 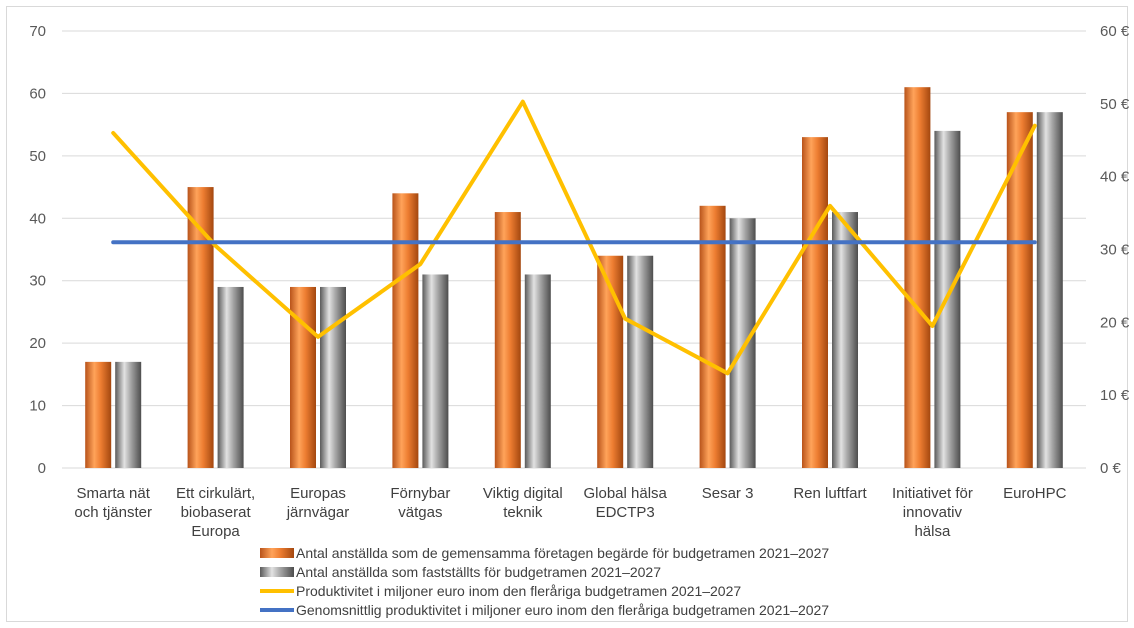 I want to click on y-left-tick-label: 50, so click(x=37, y=156).